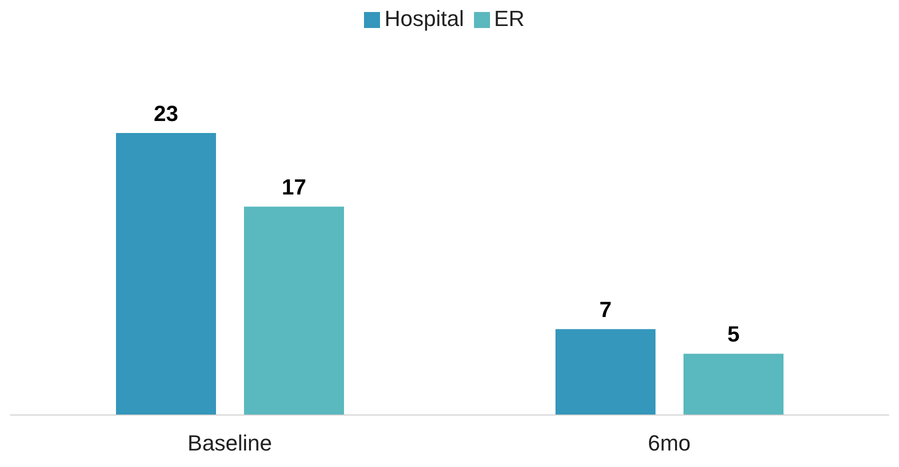  Describe the element at coordinates (166, 113) in the screenshot. I see `data-label: 23` at that location.